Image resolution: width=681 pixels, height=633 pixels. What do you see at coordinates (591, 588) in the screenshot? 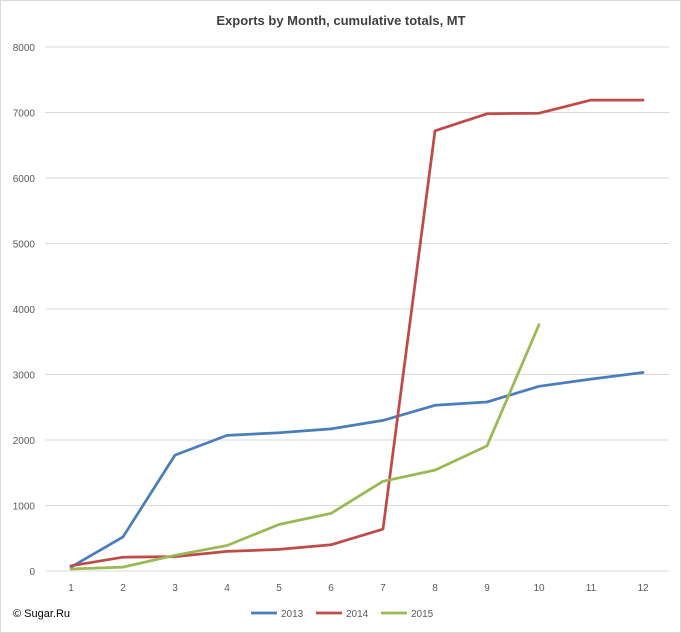
I see `x-tick-label: 11` at bounding box center [591, 588].